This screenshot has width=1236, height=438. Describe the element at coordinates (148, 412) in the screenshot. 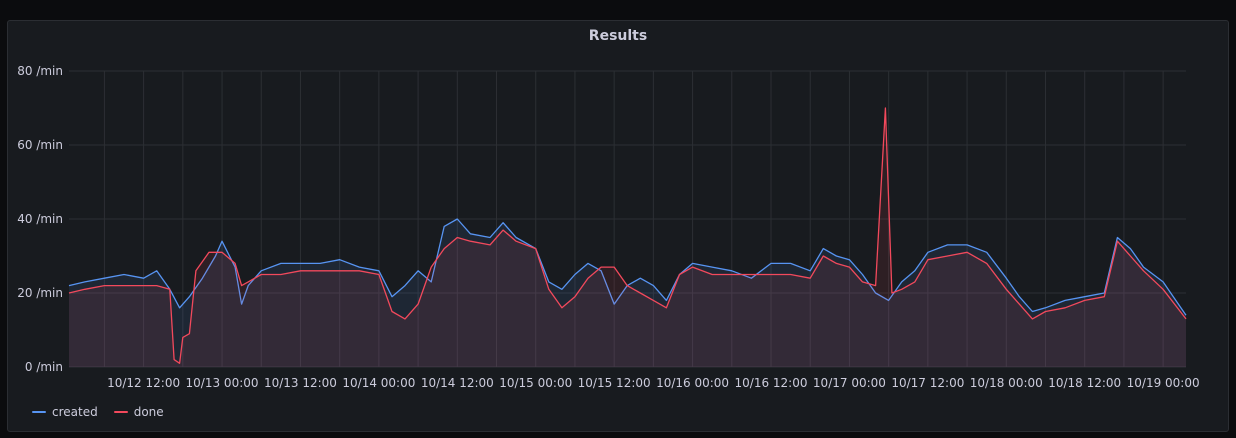

I see `legend-label-done: done` at that location.